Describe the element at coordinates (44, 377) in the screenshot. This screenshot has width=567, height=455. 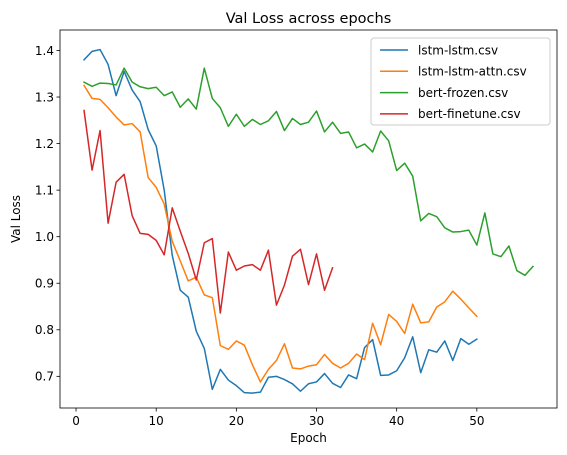
I see `y-tick-label: 0.7` at that location.